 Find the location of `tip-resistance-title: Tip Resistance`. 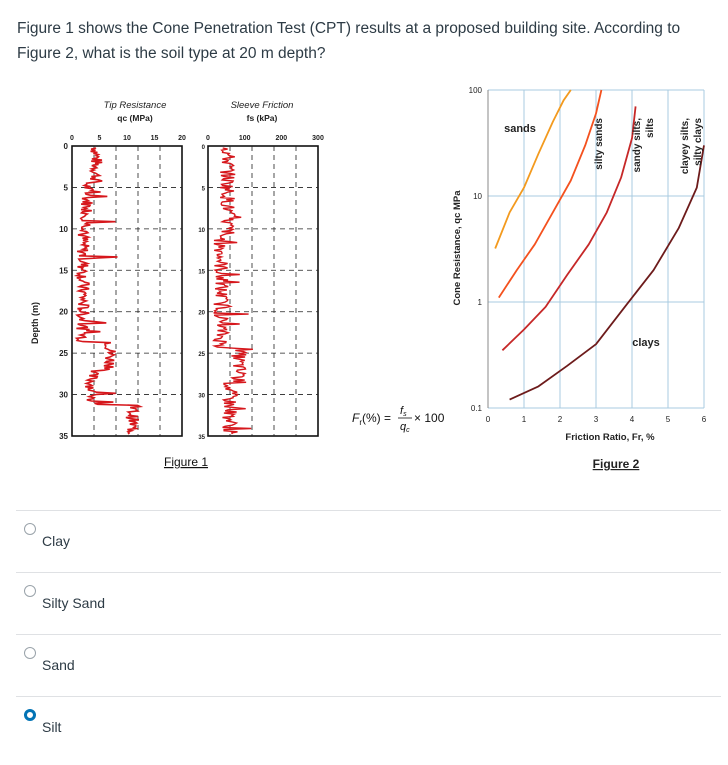

tip-resistance-title: Tip Resistance is located at coordinates (135, 105).